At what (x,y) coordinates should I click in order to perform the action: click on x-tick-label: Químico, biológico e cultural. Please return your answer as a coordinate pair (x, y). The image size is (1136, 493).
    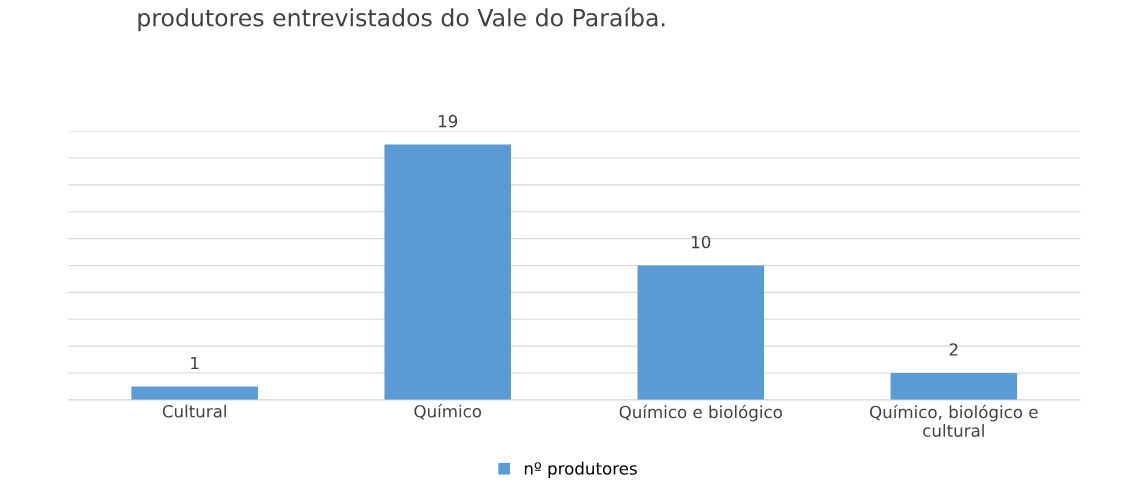
    Looking at the image, I should click on (954, 420).